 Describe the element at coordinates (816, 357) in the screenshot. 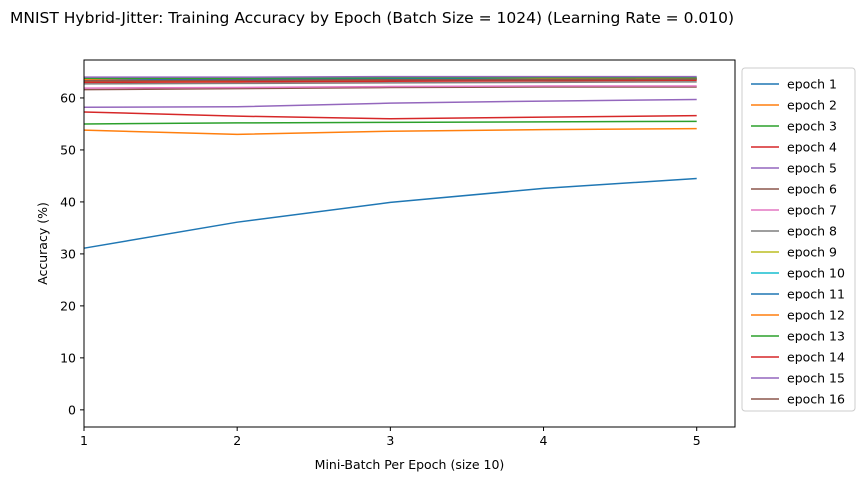

I see `legend-label-epoch-14: epoch 14` at that location.